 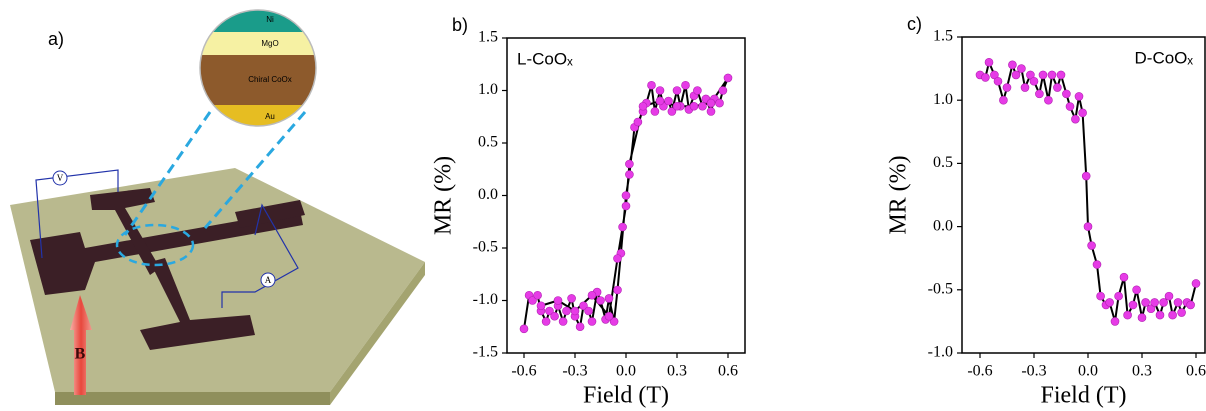 I want to click on ammeter, so click(x=268, y=280).